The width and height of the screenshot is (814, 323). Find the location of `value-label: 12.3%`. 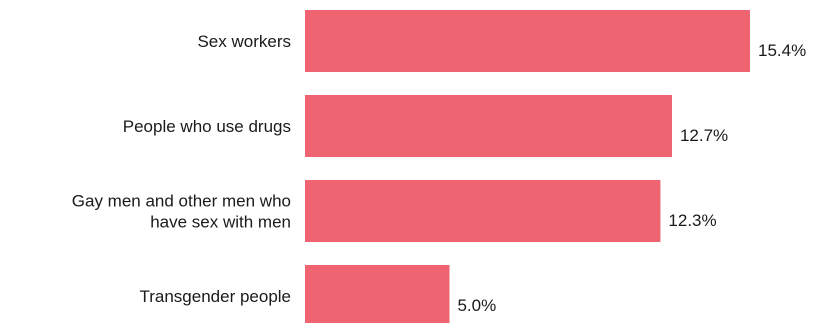

value-label: 12.3% is located at coordinates (692, 220).